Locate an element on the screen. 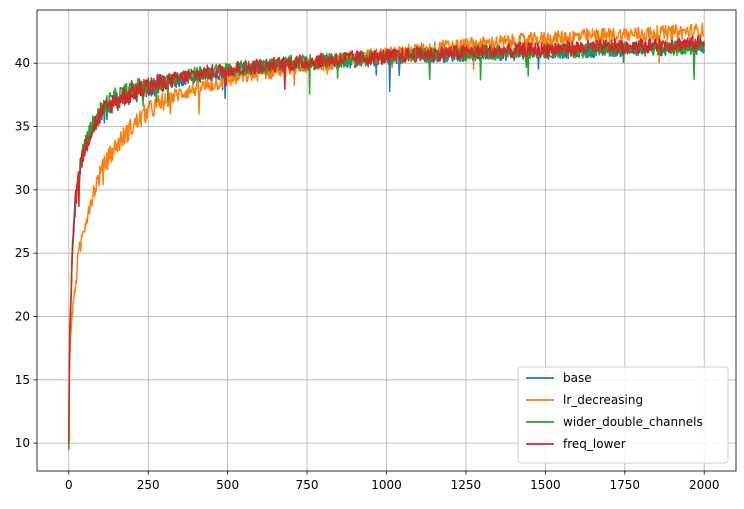  legend-label-base: base is located at coordinates (577, 378).